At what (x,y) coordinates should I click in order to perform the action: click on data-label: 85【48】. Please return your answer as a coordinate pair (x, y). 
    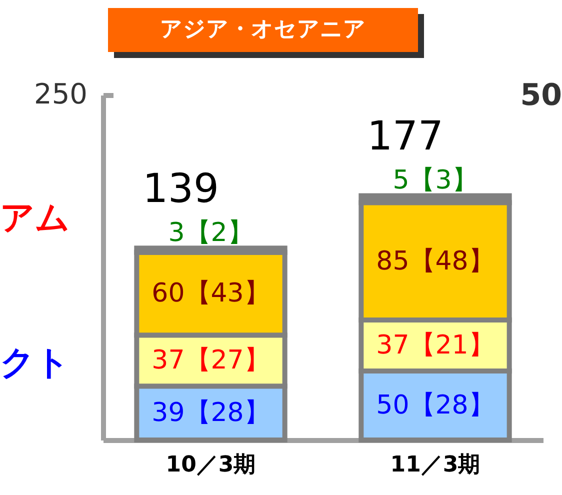
    Looking at the image, I should click on (435, 261).